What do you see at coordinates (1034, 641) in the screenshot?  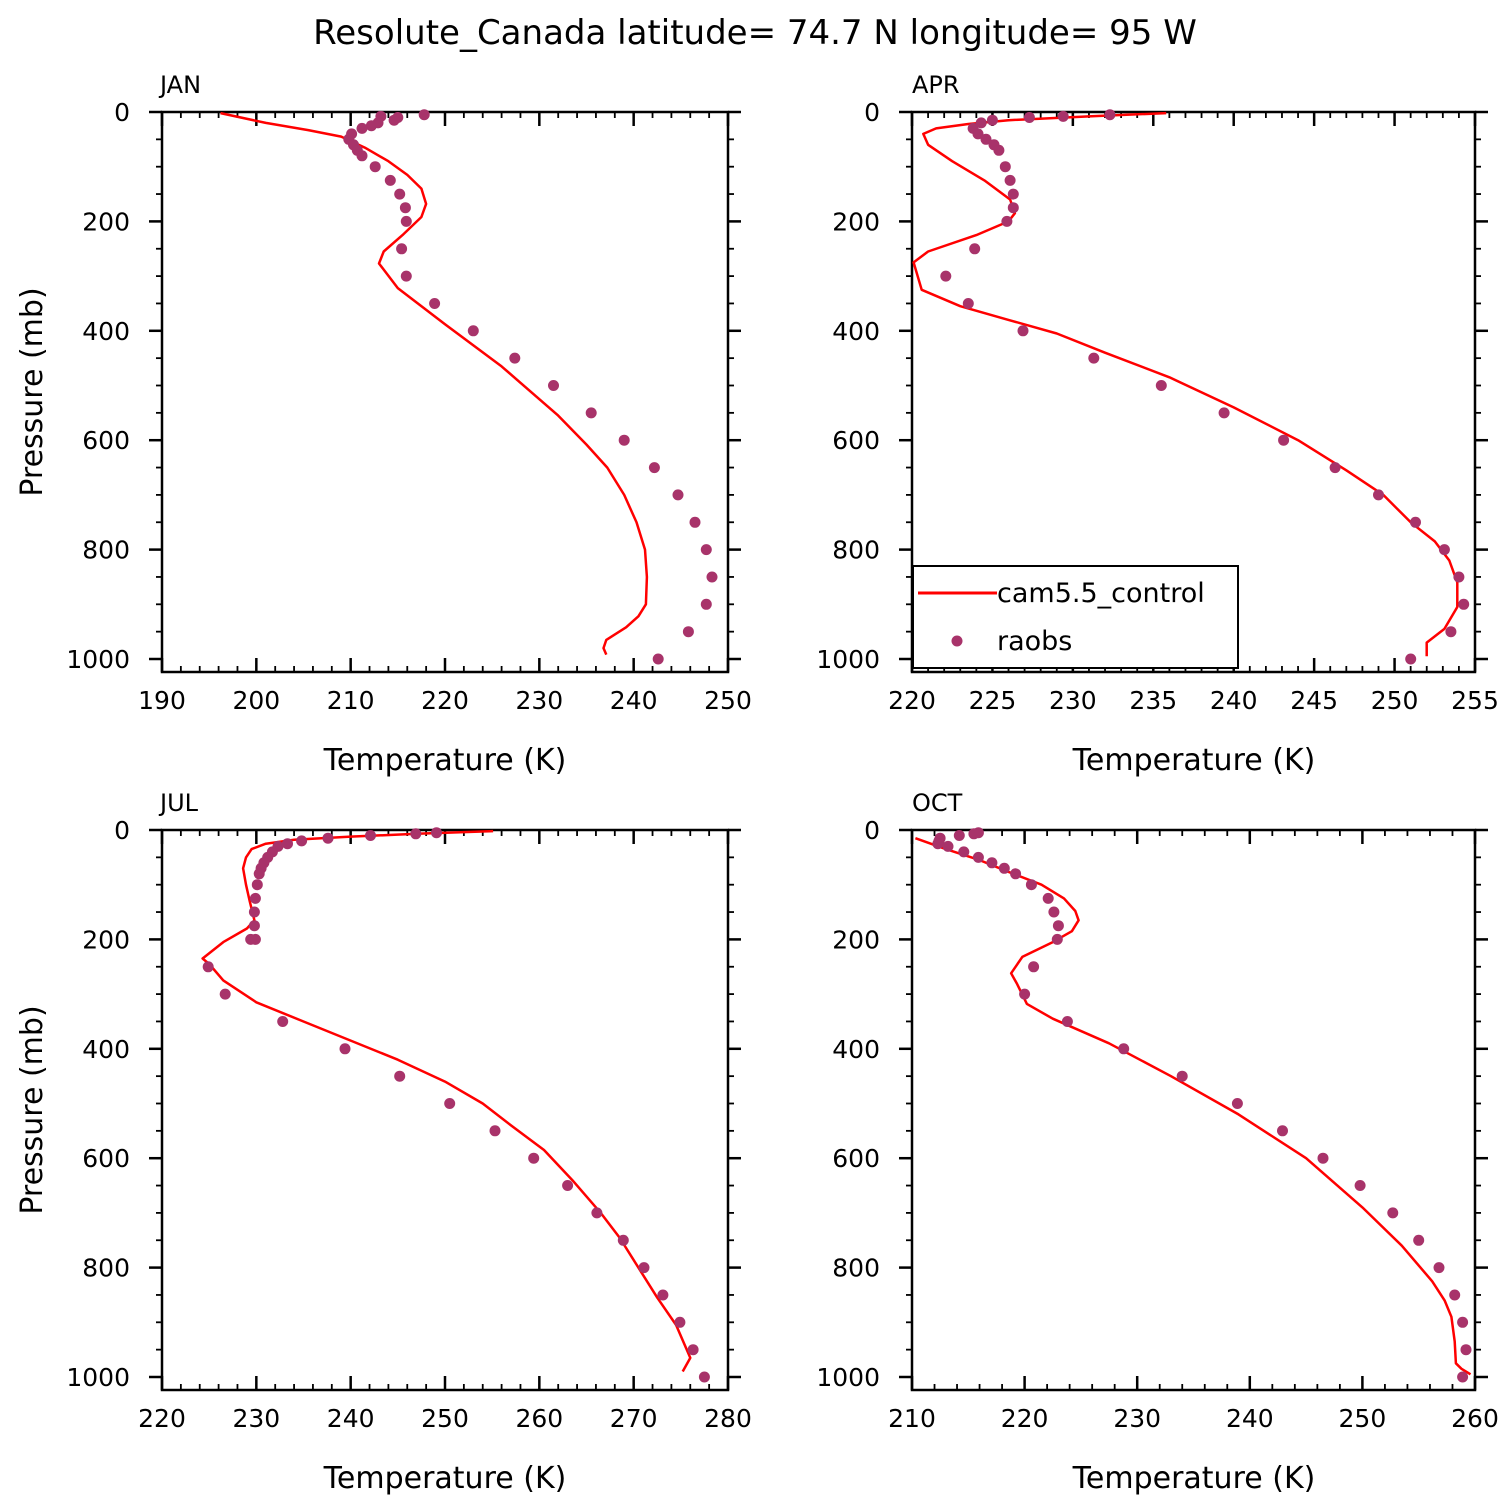 I see `legend-obs-label: raobs` at bounding box center [1034, 641].